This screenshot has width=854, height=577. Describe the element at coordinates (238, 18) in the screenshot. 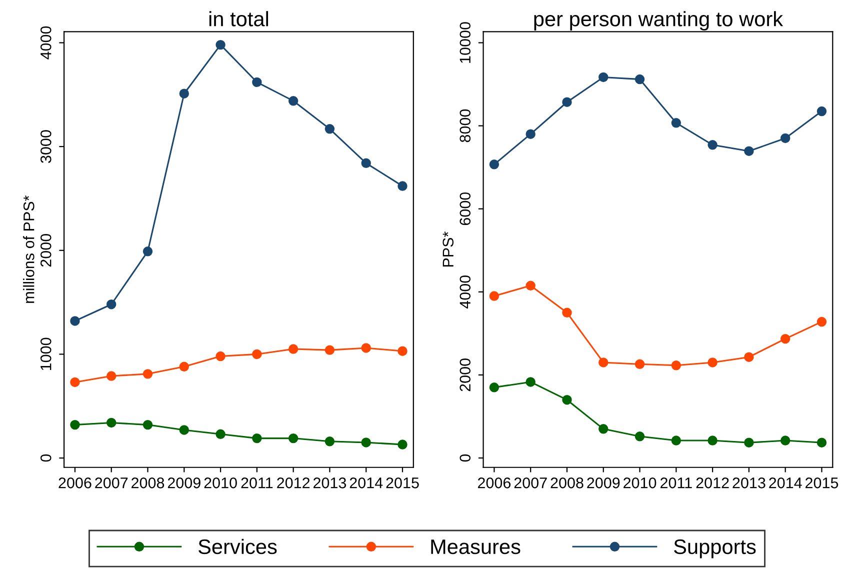

I see `chart-title: in total` at that location.